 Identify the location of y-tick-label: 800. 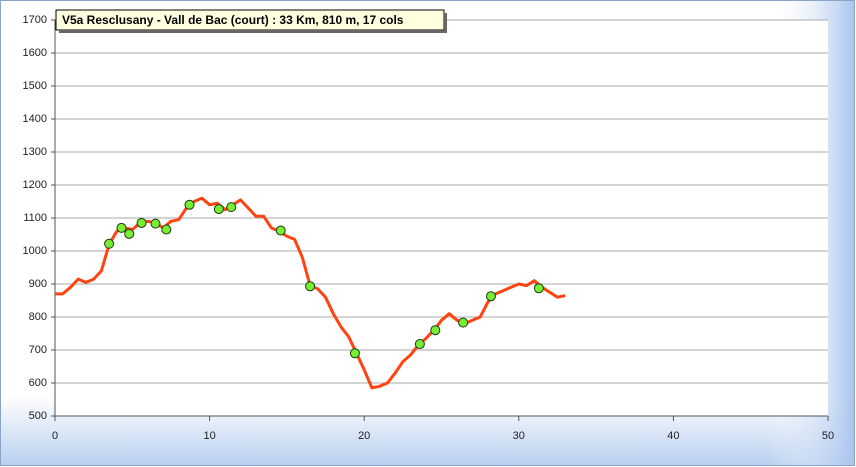
(38, 317).